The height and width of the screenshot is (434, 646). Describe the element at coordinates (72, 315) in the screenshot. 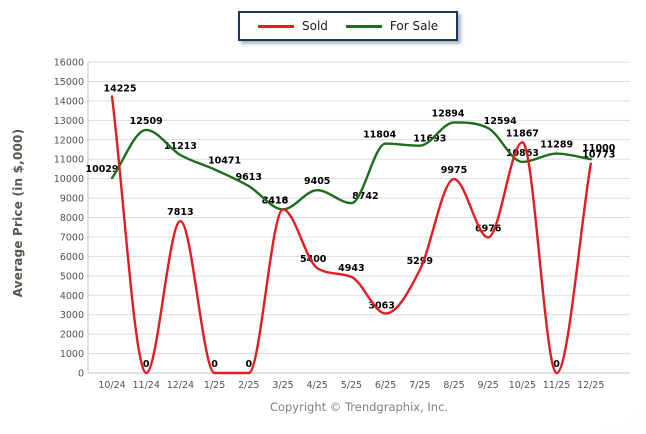

I see `y-tick-label: 3000` at that location.